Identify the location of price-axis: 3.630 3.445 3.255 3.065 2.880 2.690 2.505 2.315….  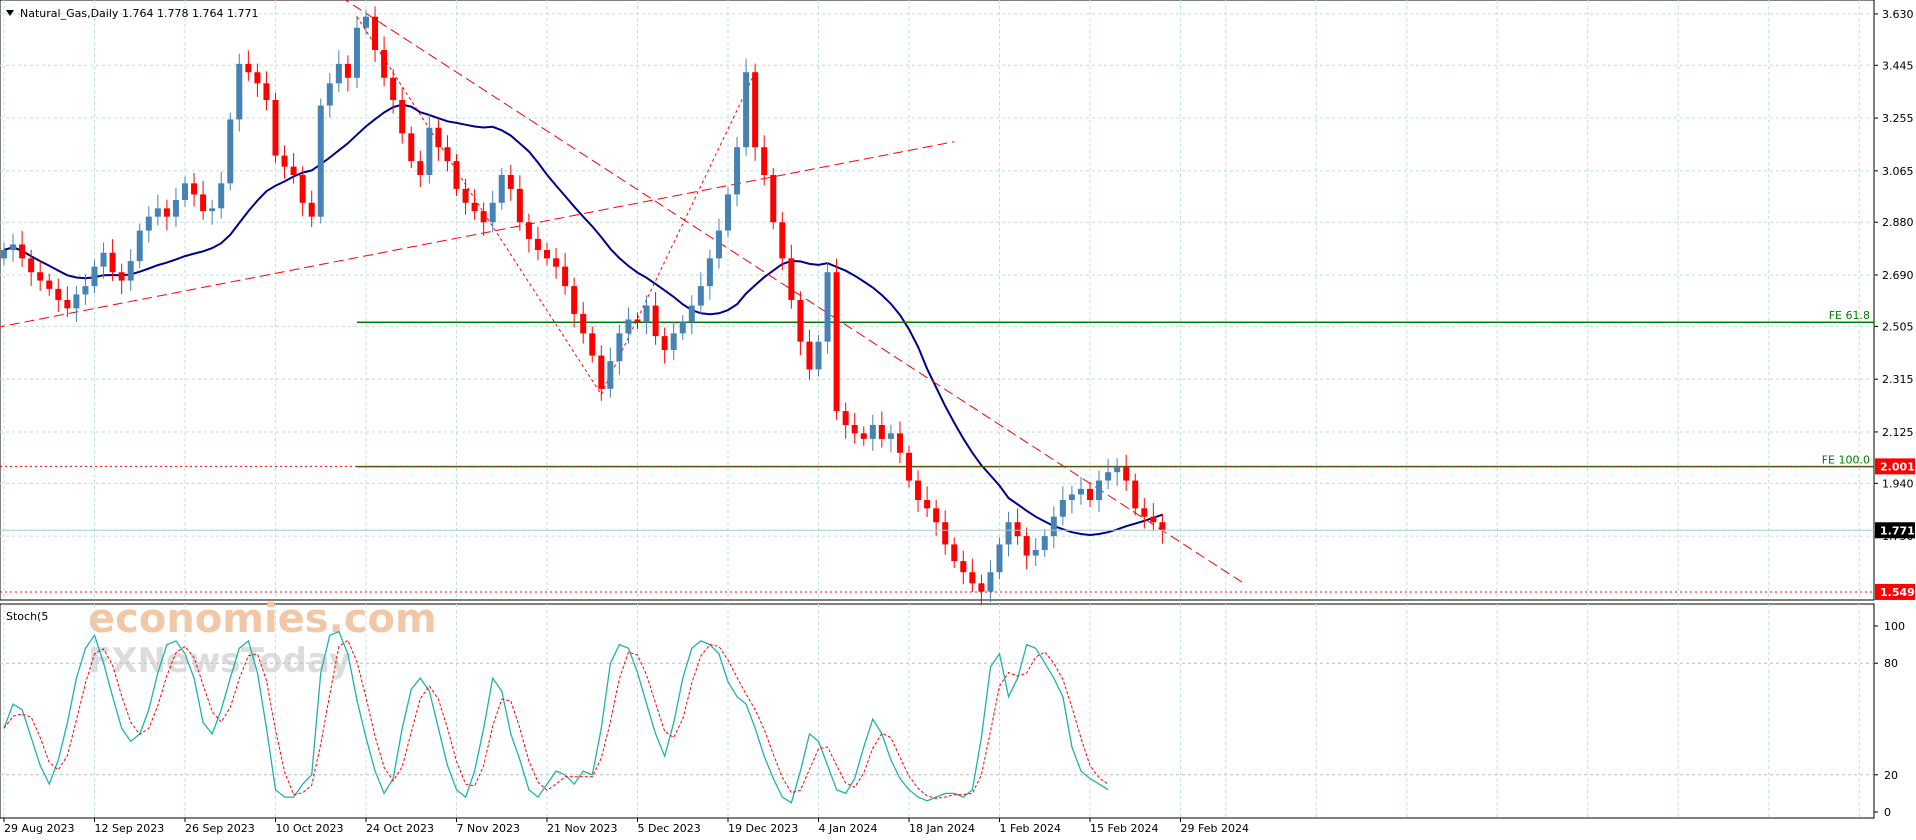
(1894, 275).